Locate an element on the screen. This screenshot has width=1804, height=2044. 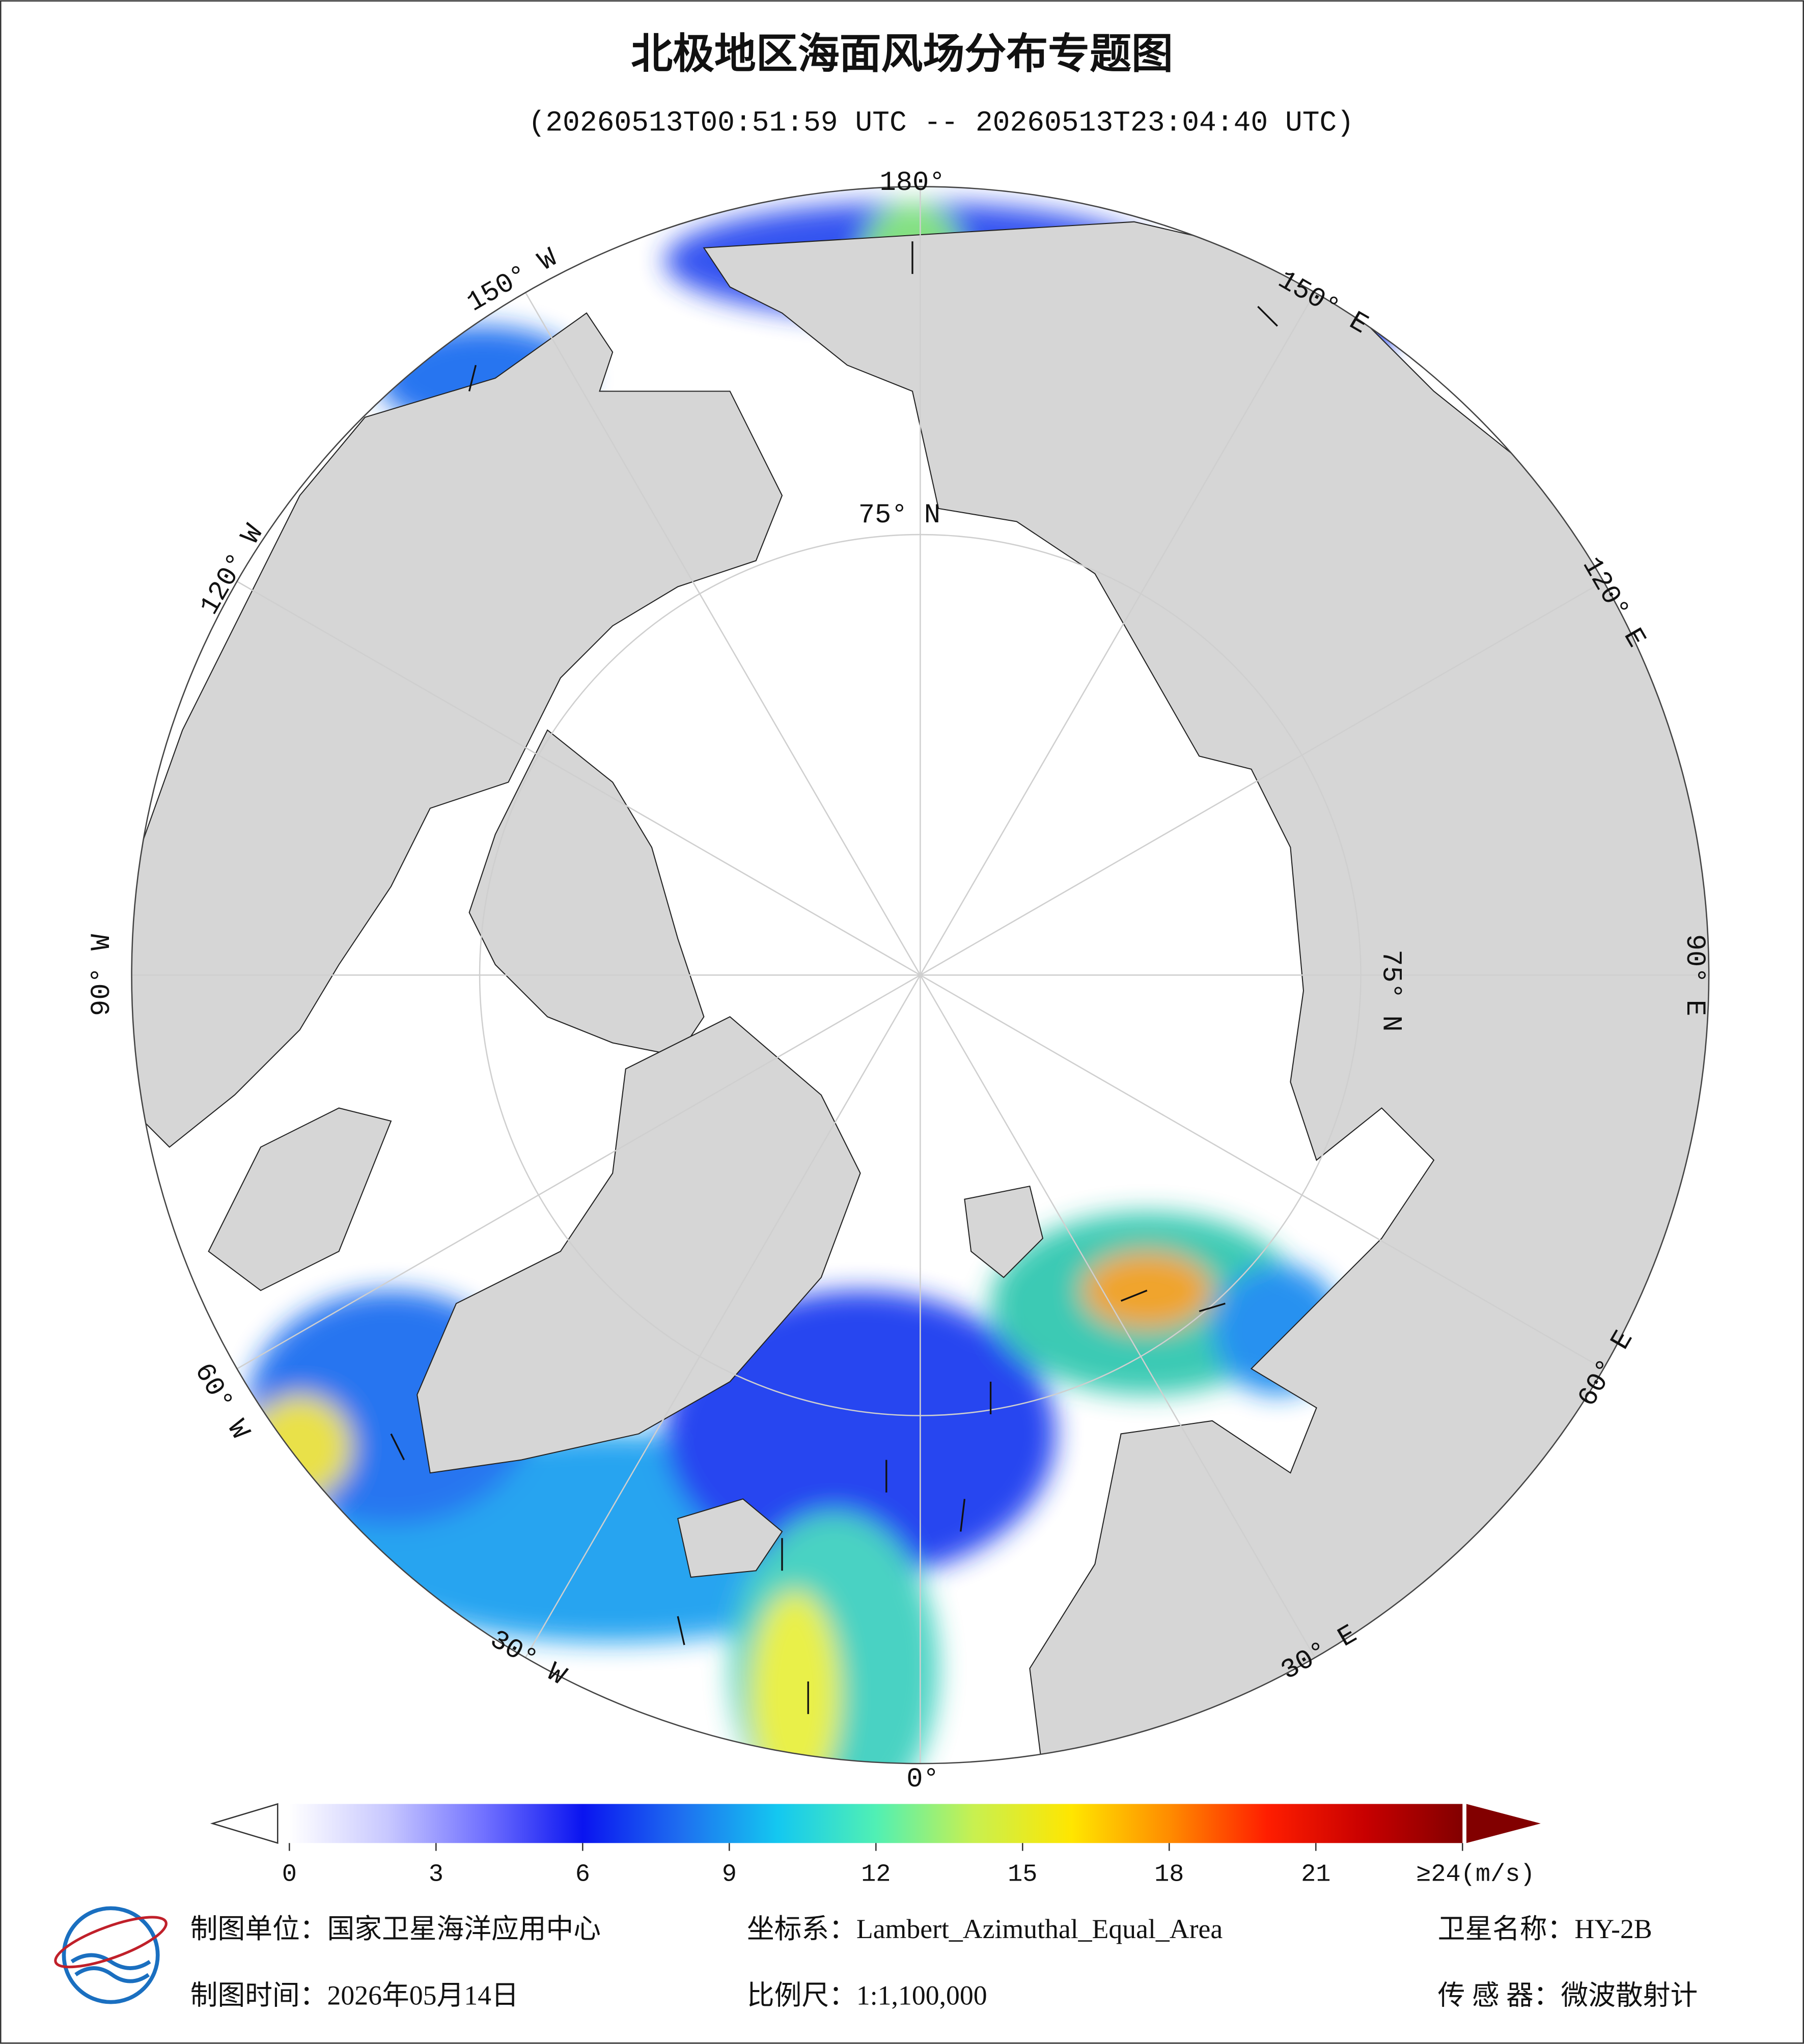
colorbar-over is located at coordinates (1503, 1823).